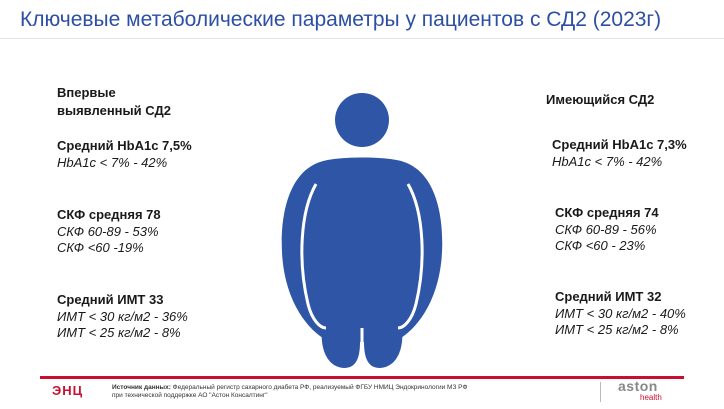 The height and width of the screenshot is (409, 724). What do you see at coordinates (141, 387) in the screenshot?
I see `source-label: Источник данных:` at bounding box center [141, 387].